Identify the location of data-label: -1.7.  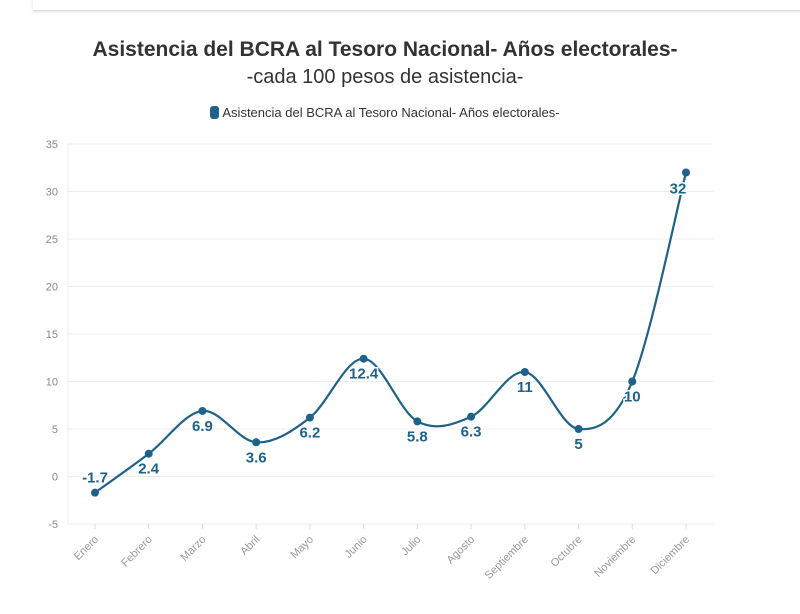
(95, 478).